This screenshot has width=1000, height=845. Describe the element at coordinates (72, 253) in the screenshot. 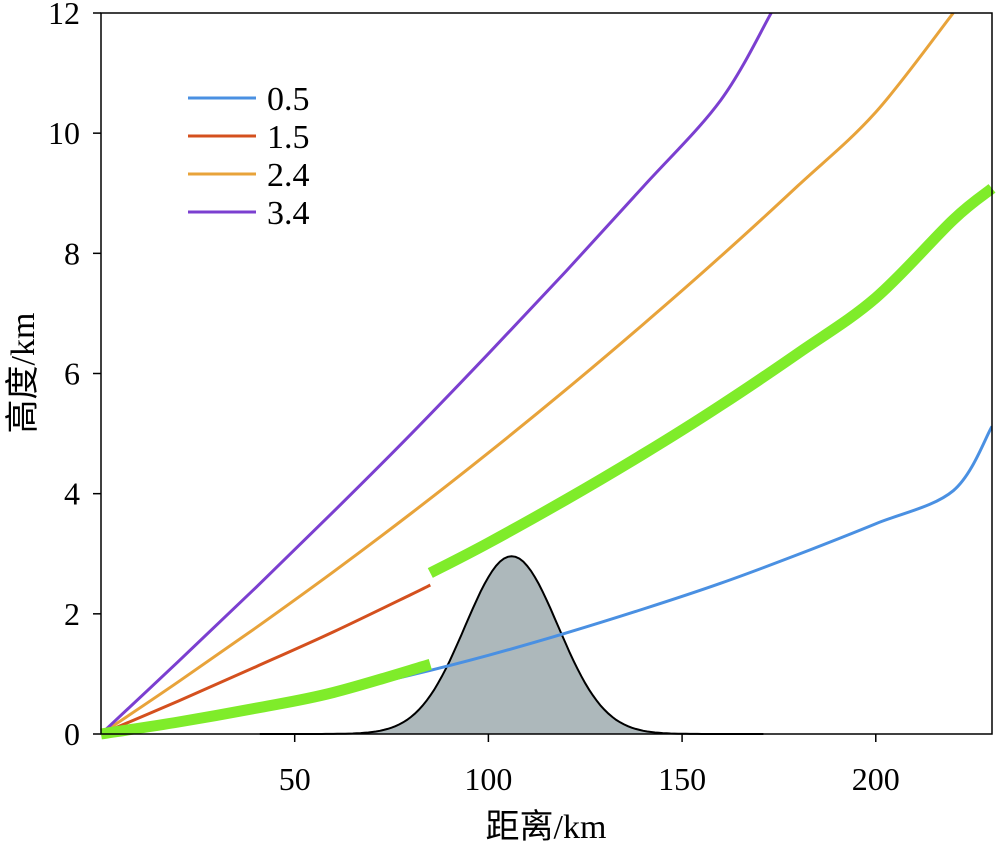

I see `y-tick-label: 8` at that location.